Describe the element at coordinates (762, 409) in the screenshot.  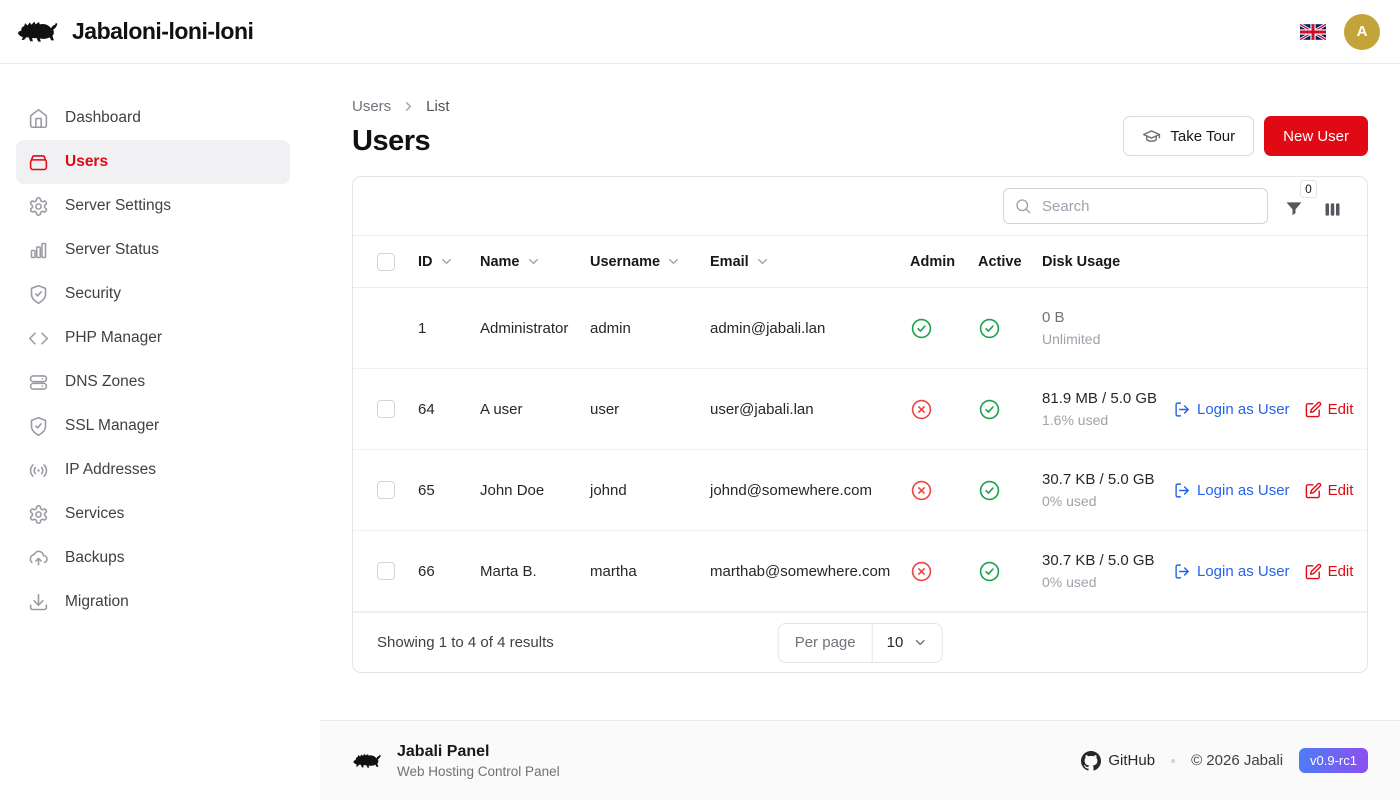
I see `cell-email: user@jabali.lan` at that location.